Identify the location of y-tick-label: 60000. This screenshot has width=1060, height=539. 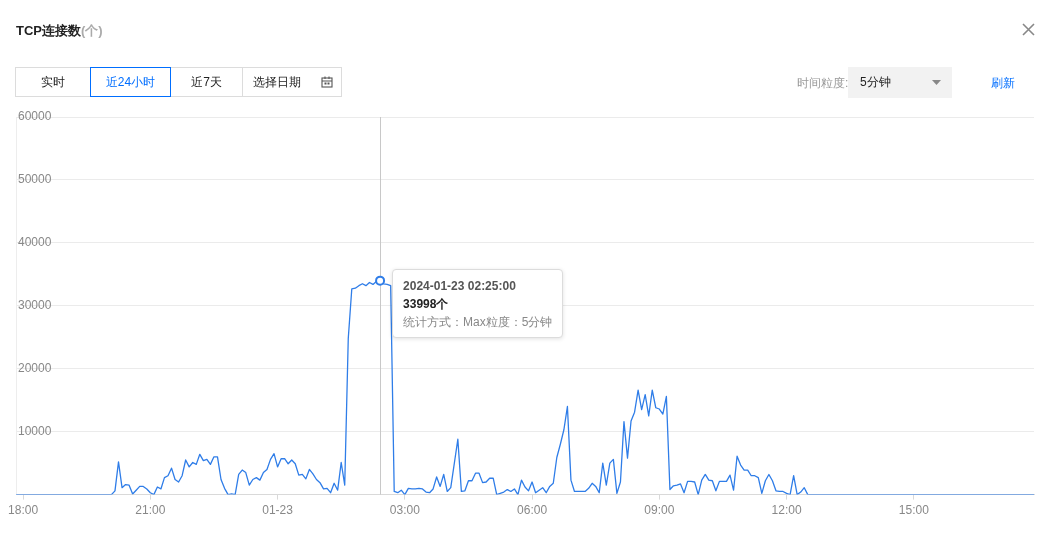
(35, 116).